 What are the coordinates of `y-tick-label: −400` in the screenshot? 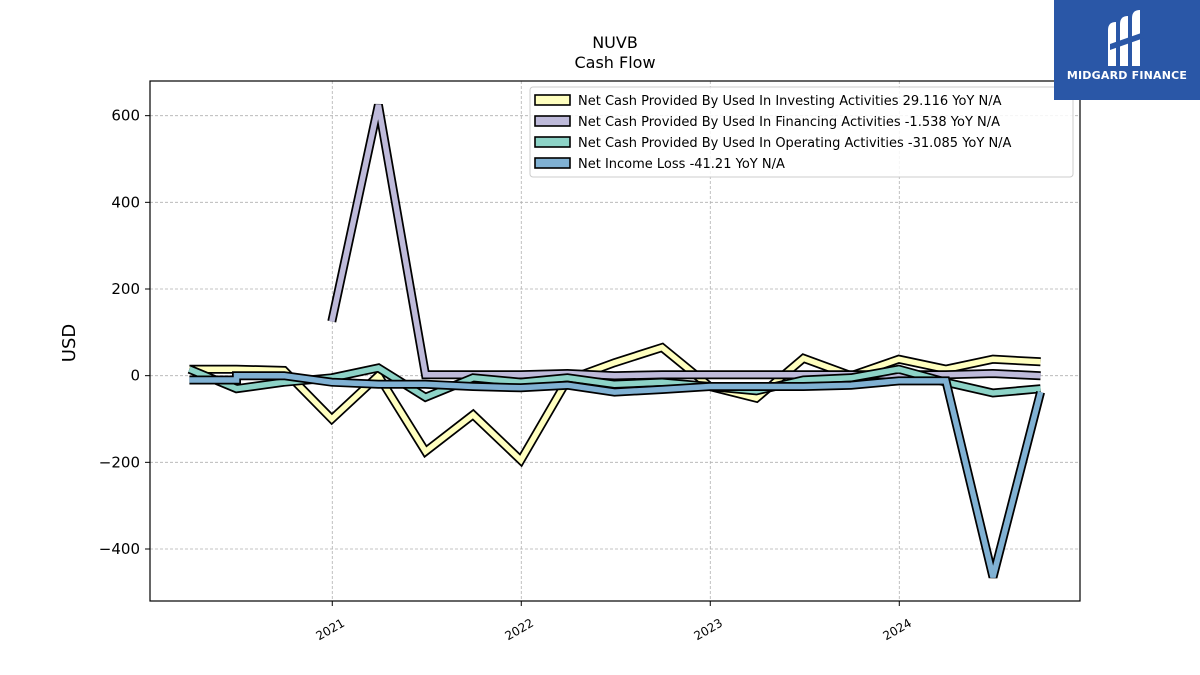 It's located at (119, 549).